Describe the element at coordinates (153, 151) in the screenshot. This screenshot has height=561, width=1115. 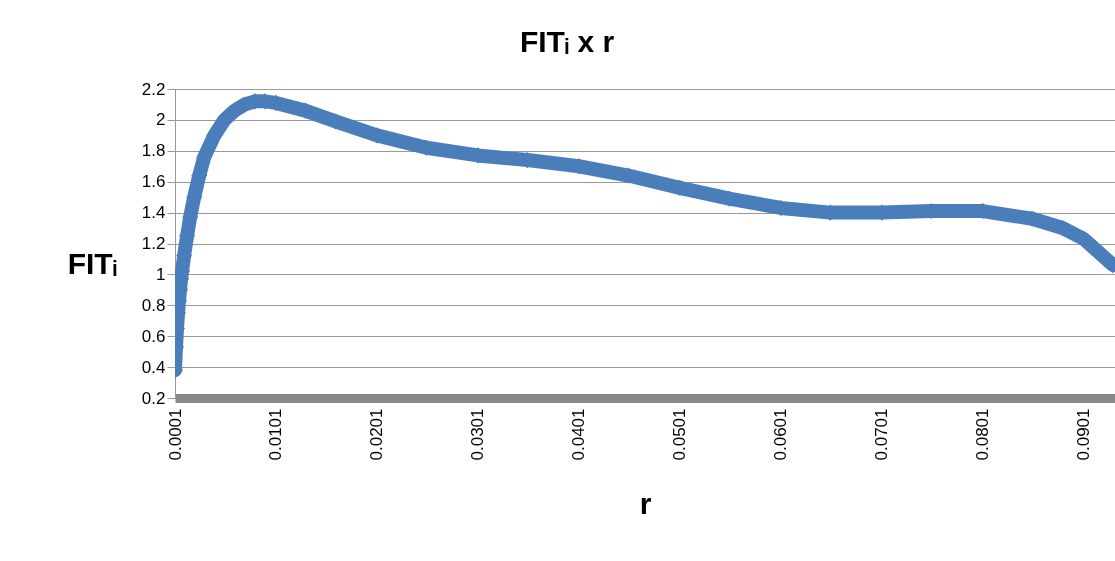
I see `y-tick-label: 1.8` at that location.